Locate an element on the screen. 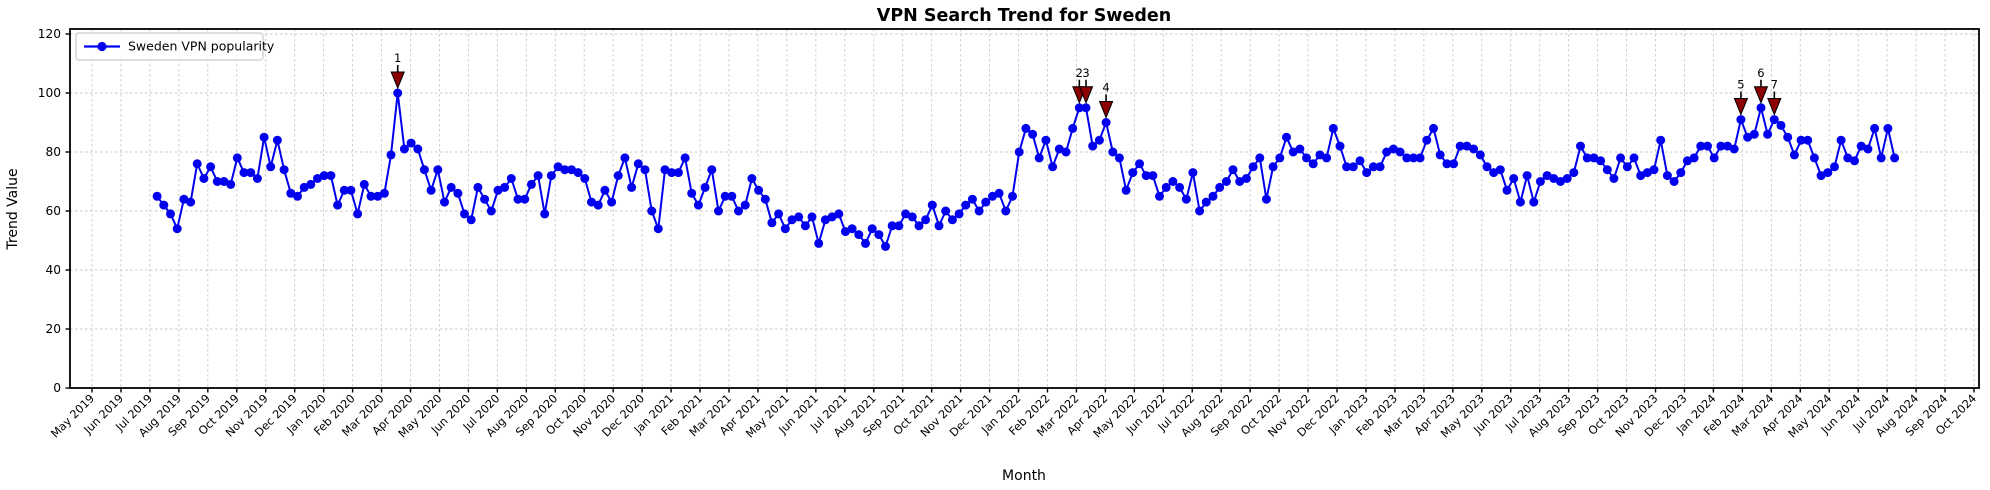 This screenshot has width=1990, height=490. y-tick-labels: 0 20 40 60 80 100 120 is located at coordinates (49, 211).